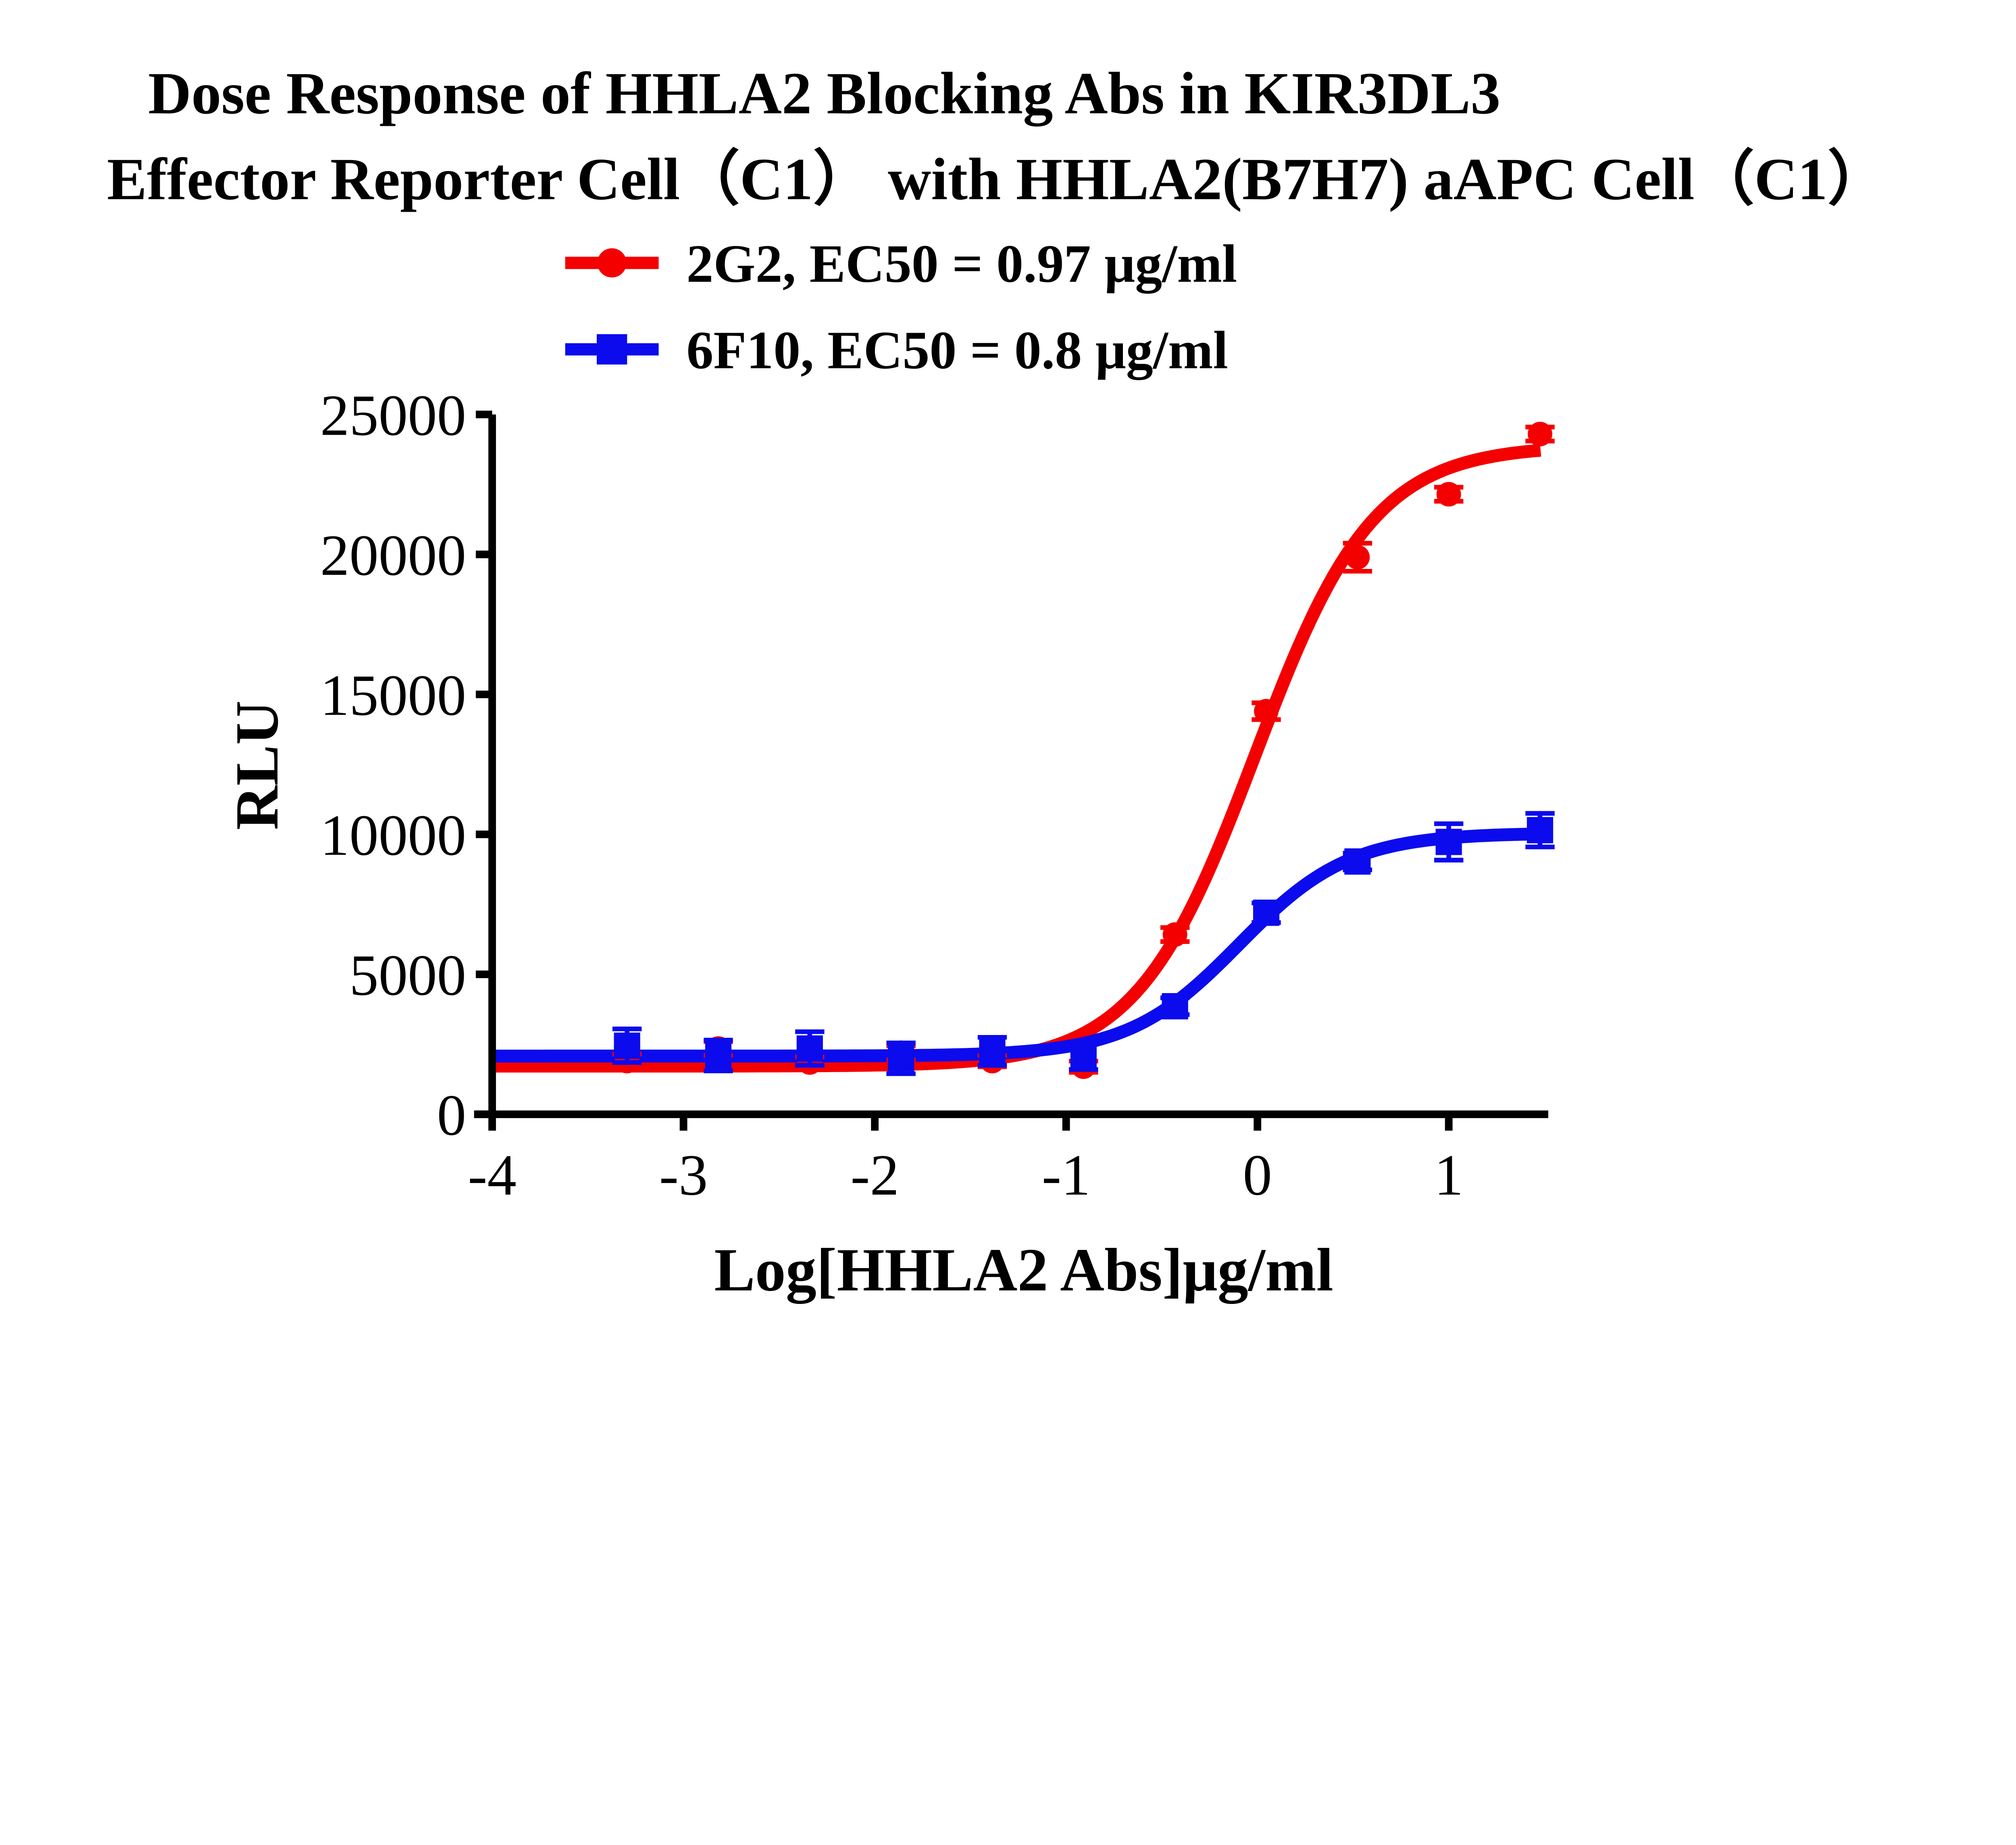  I want to click on series-6F10, so click(1083, 943).